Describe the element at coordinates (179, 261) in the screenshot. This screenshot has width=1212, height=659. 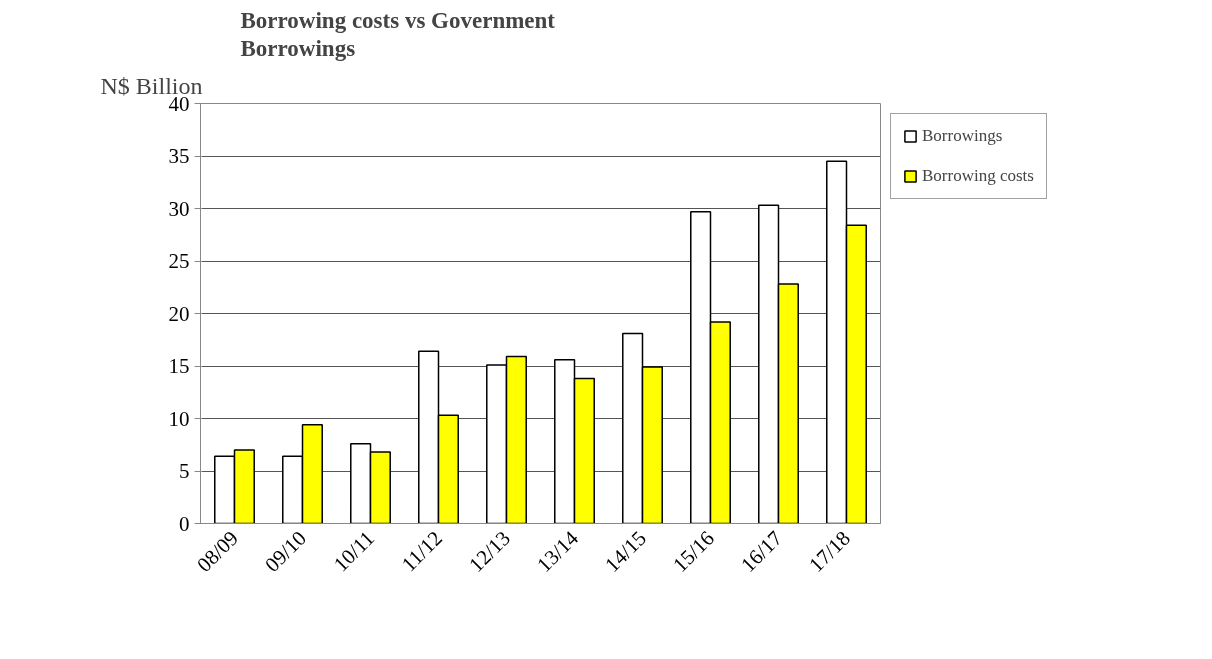
I see `y-tick-label: 25` at that location.